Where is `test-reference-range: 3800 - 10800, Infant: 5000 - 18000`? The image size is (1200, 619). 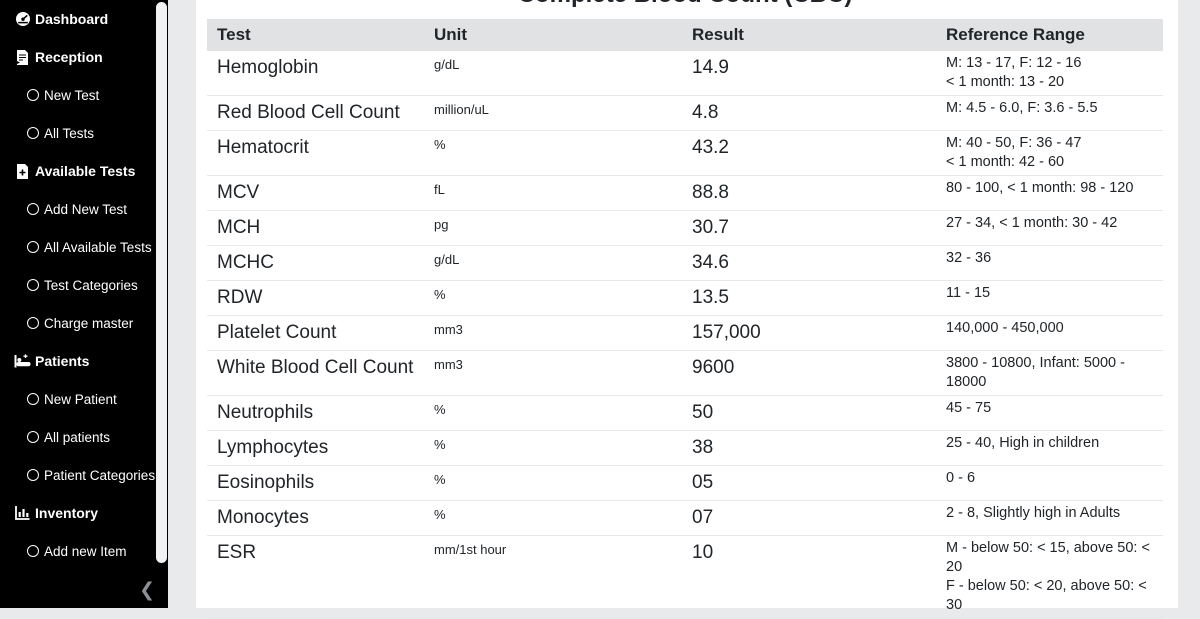
test-reference-range: 3800 - 10800, Infant: 5000 - 18000 is located at coordinates (1049, 373).